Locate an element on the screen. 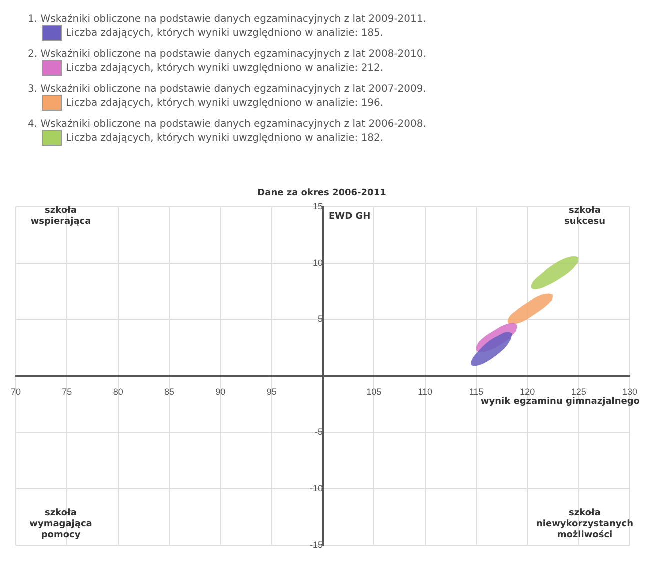 This screenshot has width=656, height=561. x-tick-label: 125 is located at coordinates (578, 392).